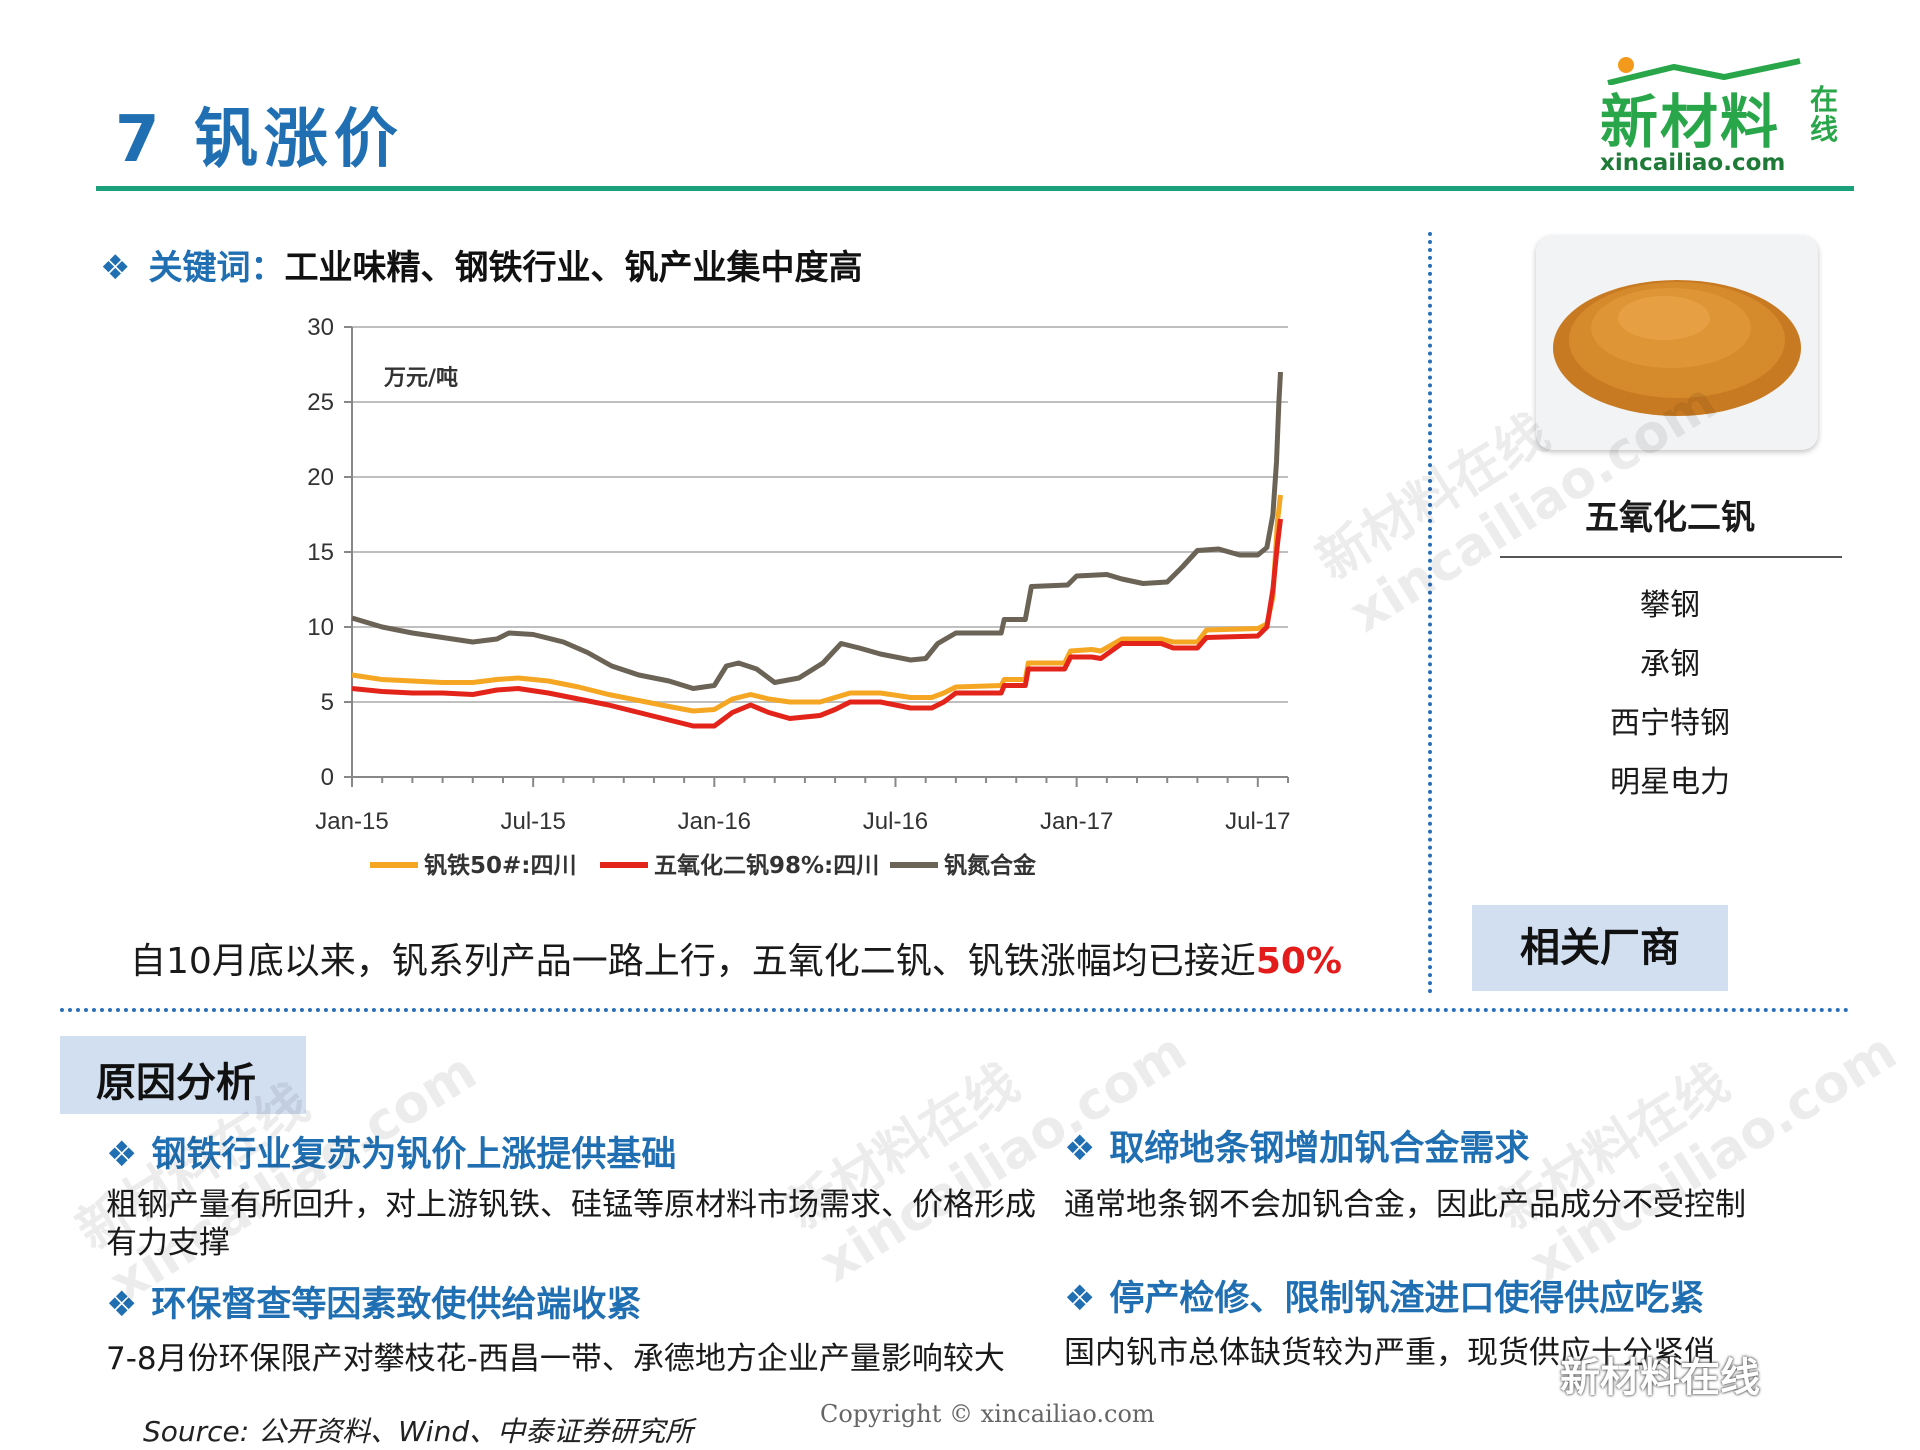  What do you see at coordinates (391, 1155) in the screenshot?
I see `reason-heading: ❖ 钢铁行业复苏为钒价上涨提供基础` at bounding box center [391, 1155].